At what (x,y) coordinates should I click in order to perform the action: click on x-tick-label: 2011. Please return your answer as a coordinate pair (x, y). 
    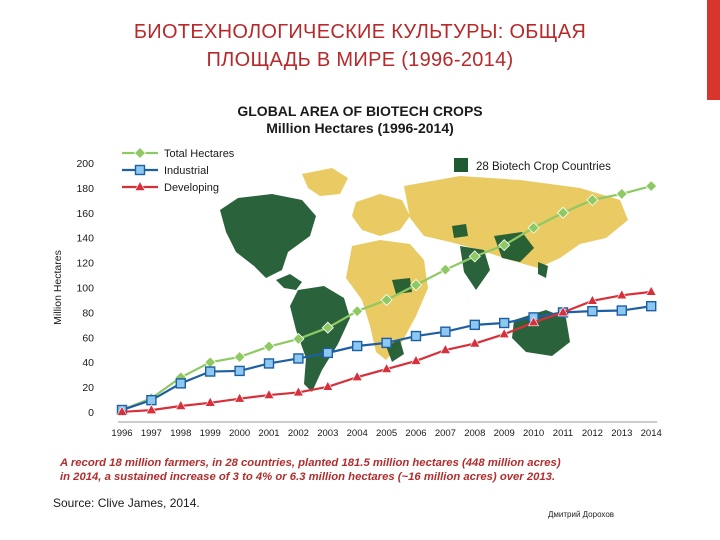
    Looking at the image, I should click on (563, 433).